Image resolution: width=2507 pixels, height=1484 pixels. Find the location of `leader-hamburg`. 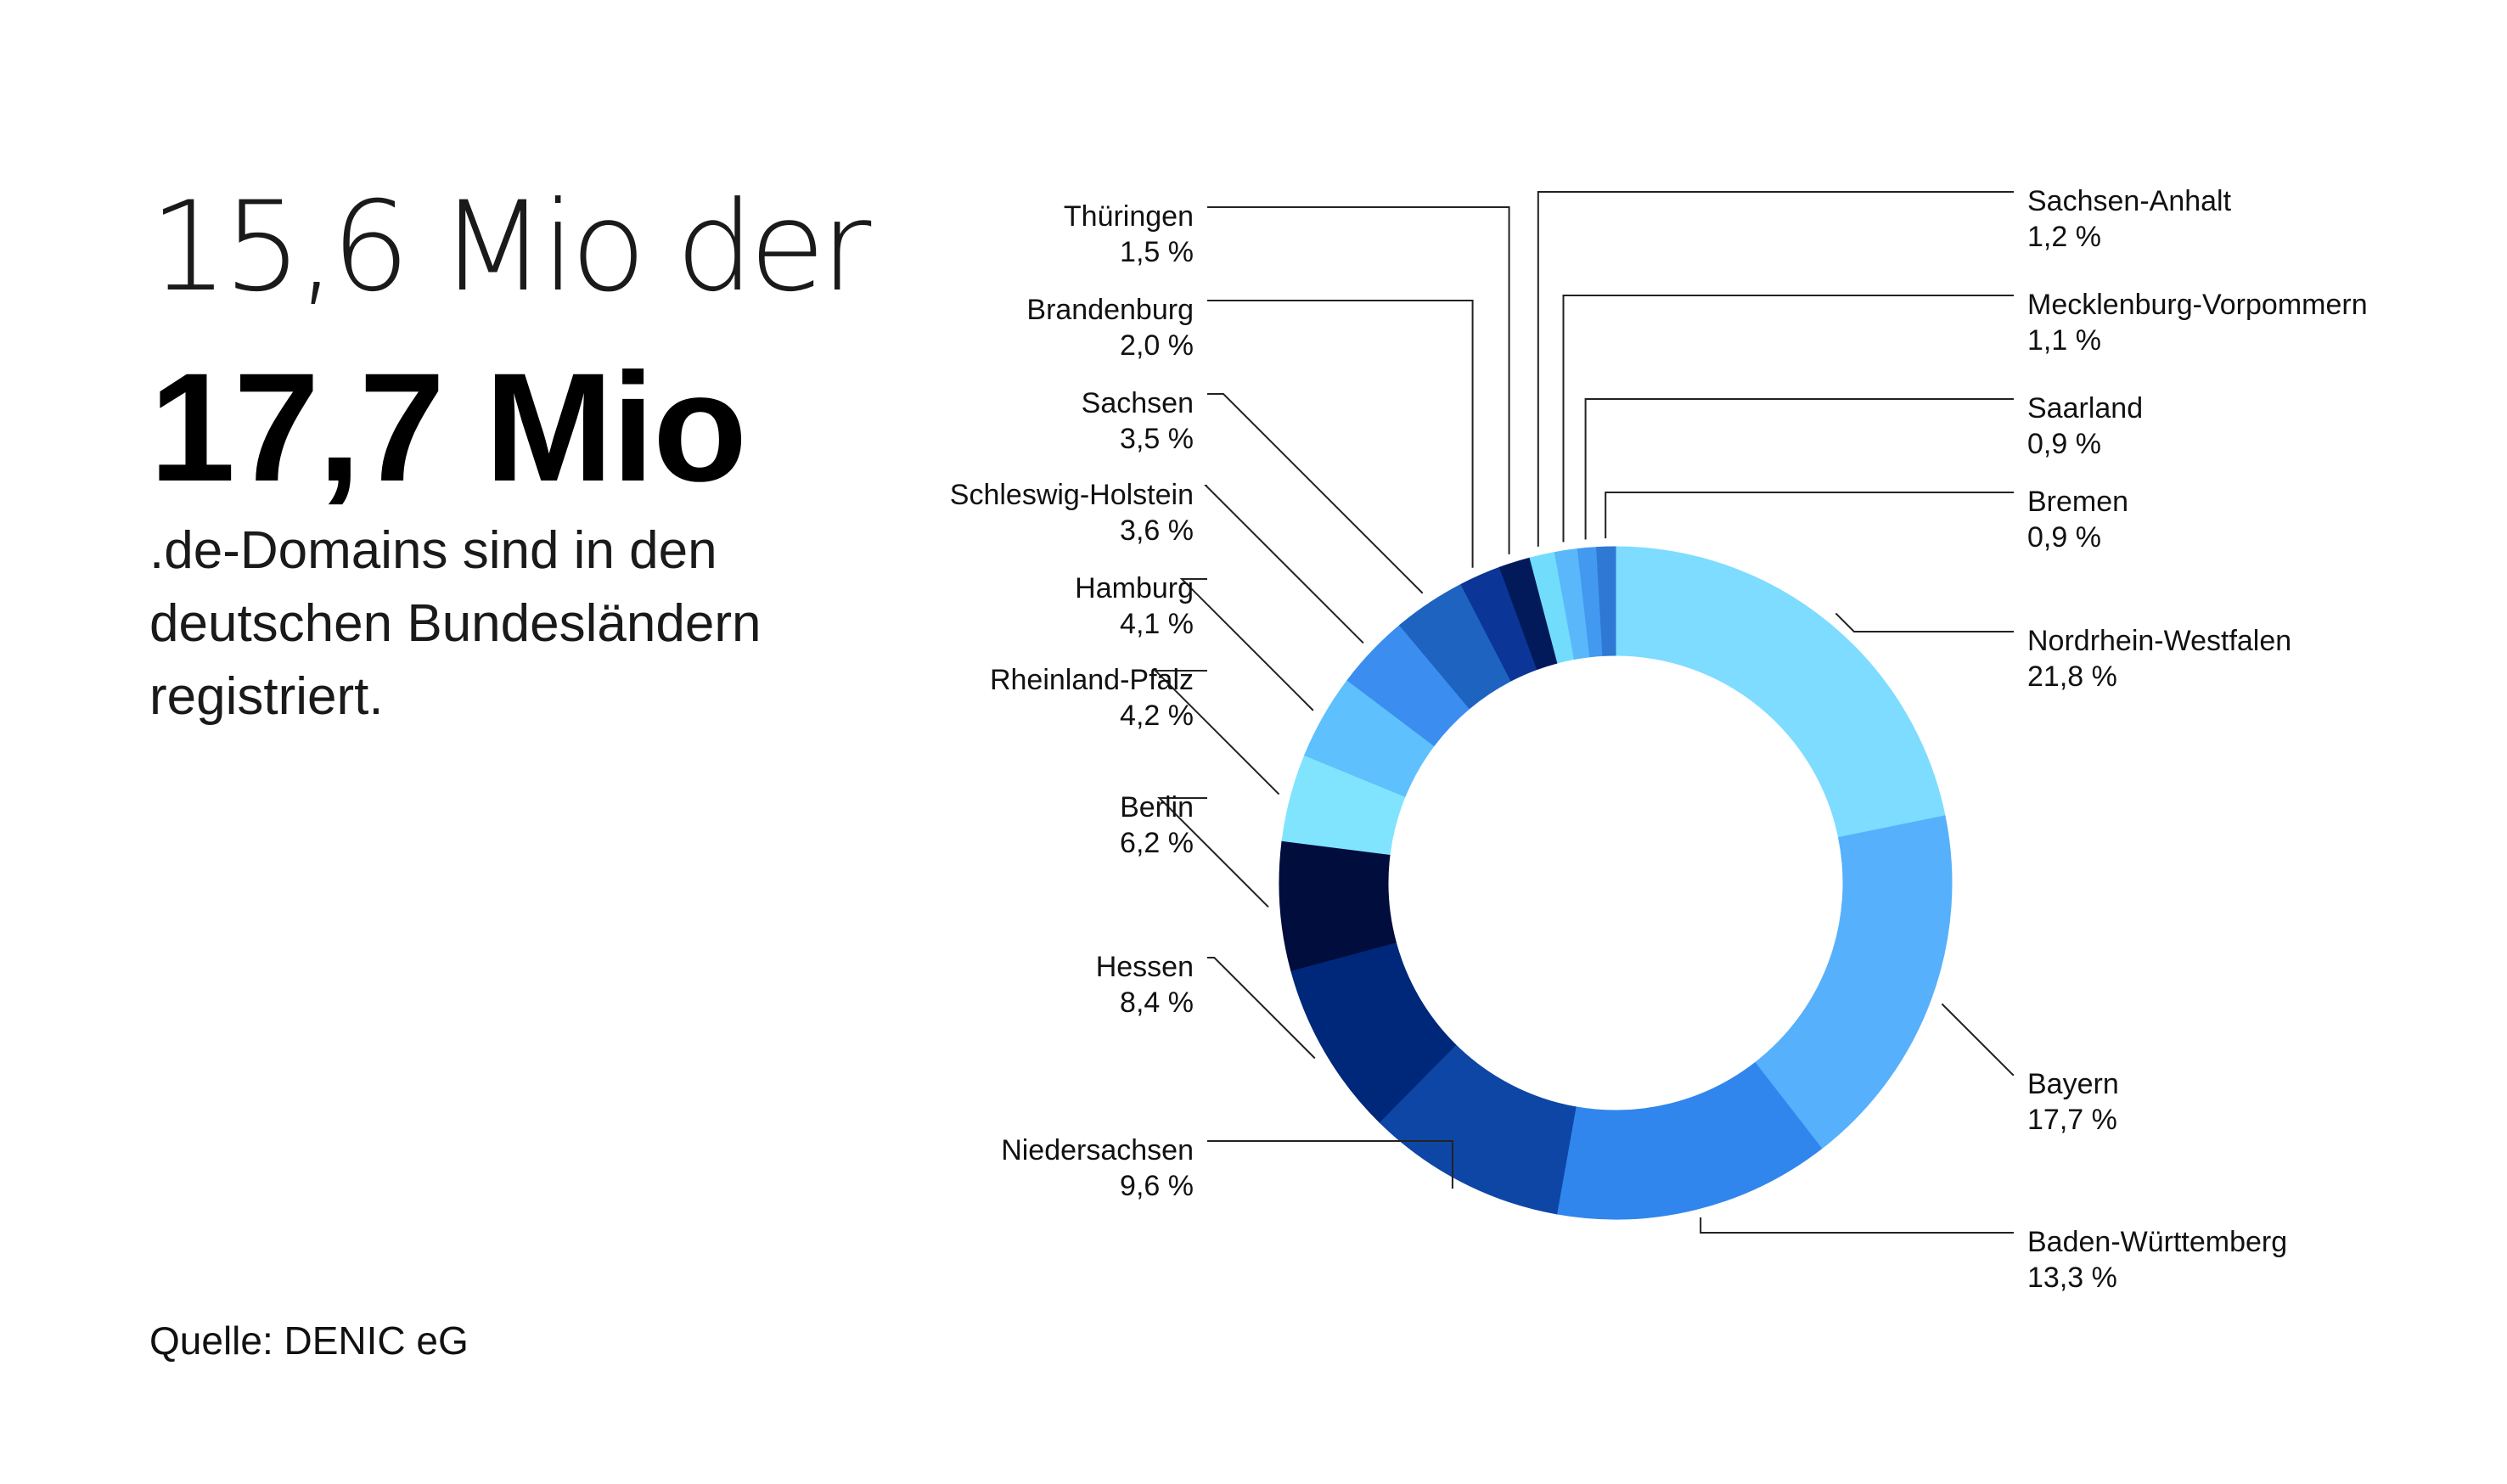

leader-hamburg is located at coordinates (1246, 644).